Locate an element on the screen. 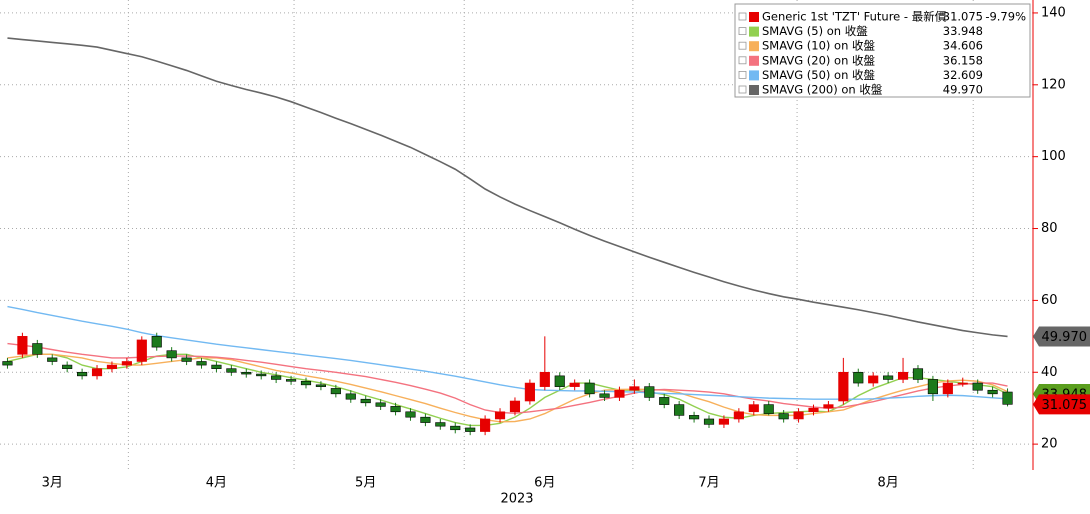 Image resolution: width=1090 pixels, height=514 pixels. y-tick-label: 80 is located at coordinates (1049, 228).